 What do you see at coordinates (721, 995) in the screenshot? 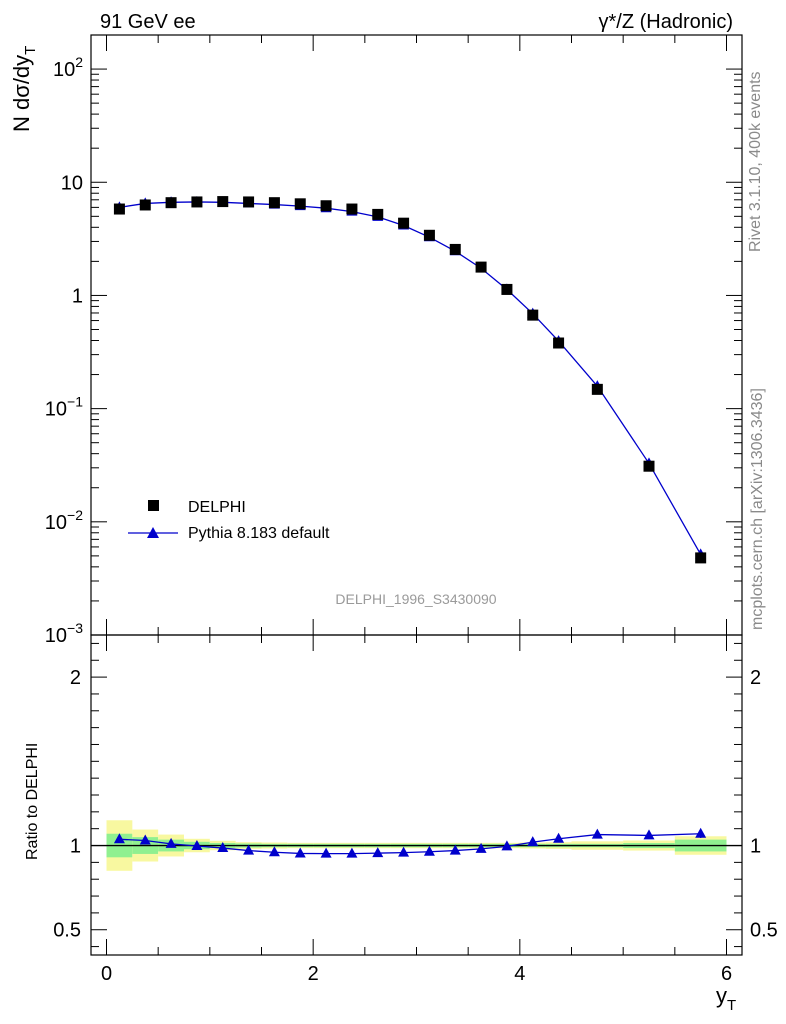
I see `x-label-main: y` at bounding box center [721, 995].